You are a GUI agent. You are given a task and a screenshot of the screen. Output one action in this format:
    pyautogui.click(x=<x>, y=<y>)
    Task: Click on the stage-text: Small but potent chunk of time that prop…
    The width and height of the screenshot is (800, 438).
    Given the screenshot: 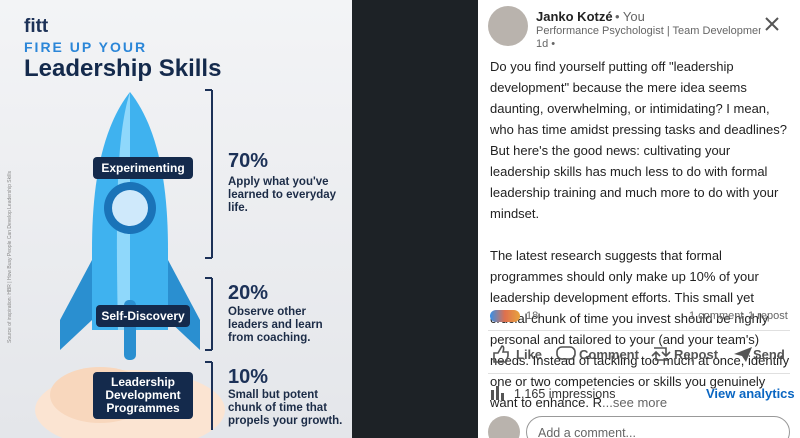 What is the action you would take?
    pyautogui.click(x=285, y=408)
    